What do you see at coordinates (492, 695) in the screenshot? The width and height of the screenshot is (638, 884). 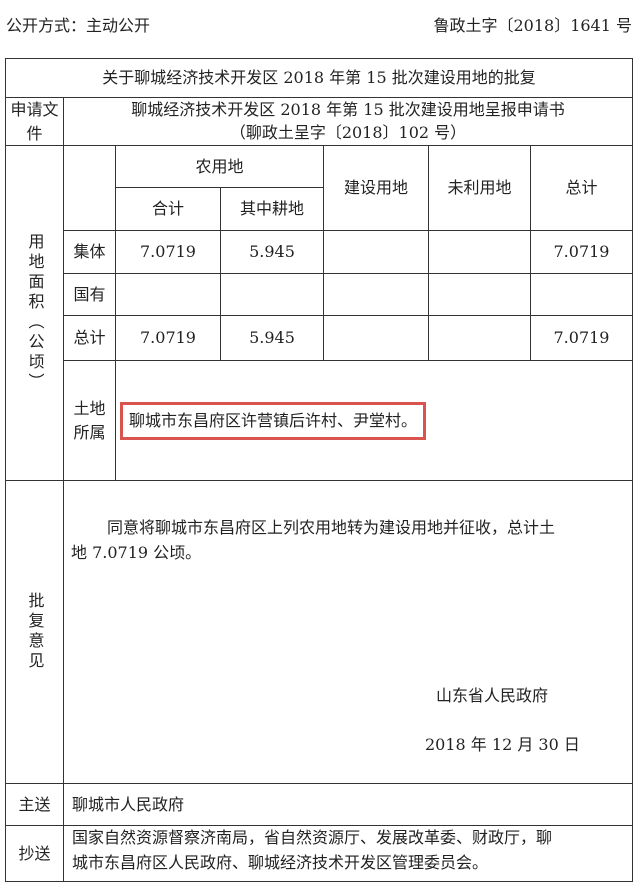 I see `approval-signer: 山东省人民政府` at bounding box center [492, 695].